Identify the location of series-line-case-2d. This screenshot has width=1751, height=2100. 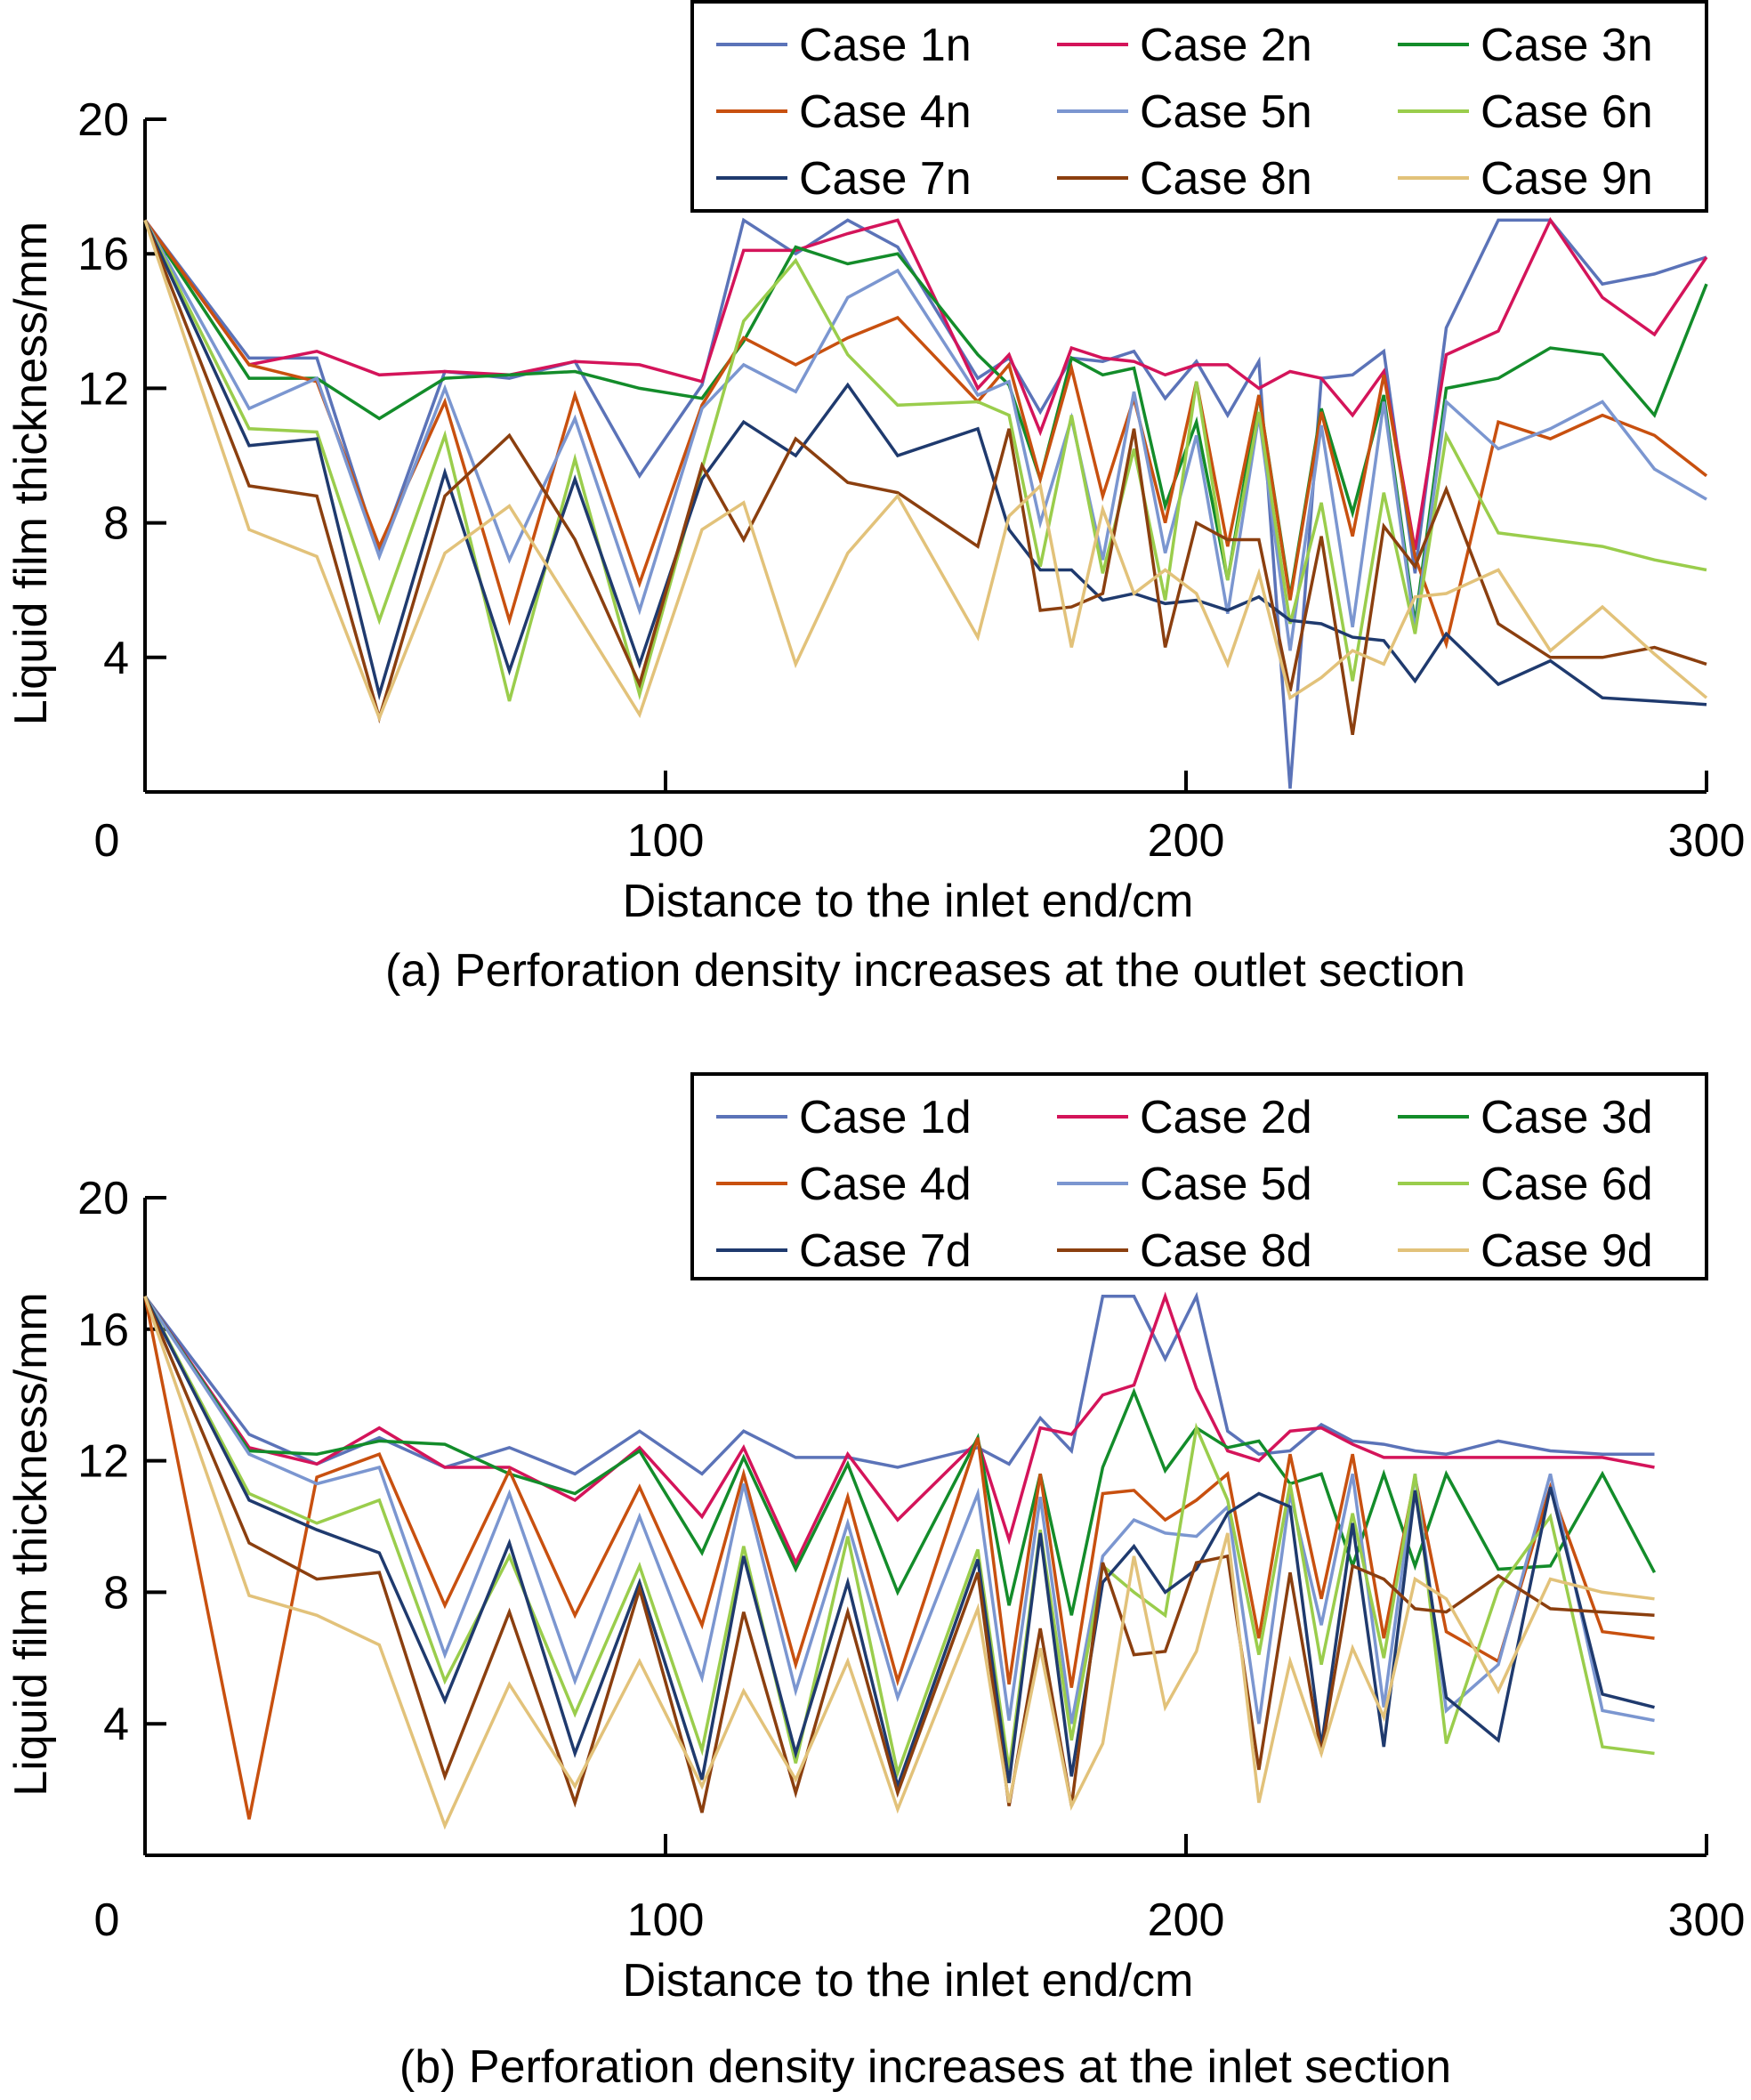
(899, 1429).